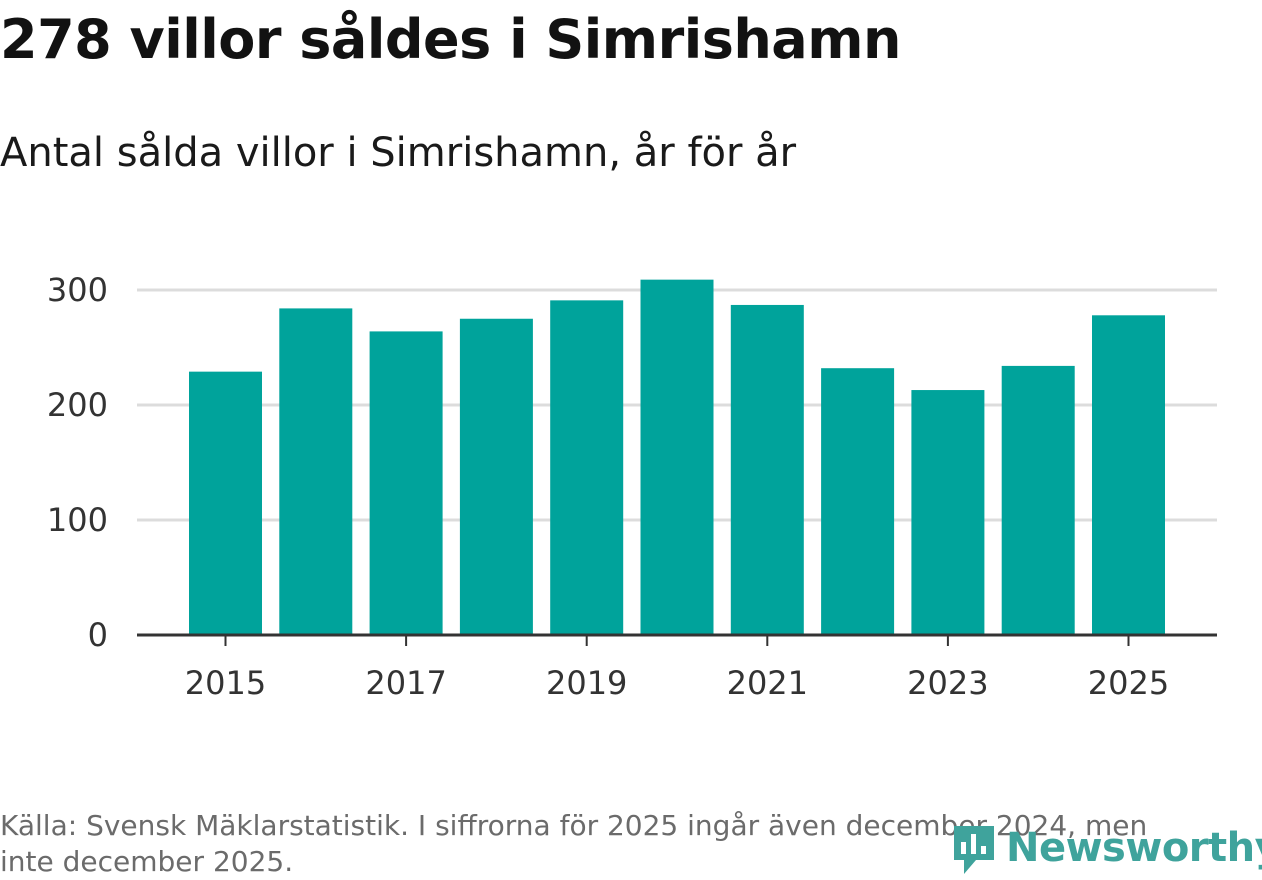 The image size is (1262, 880). Describe the element at coordinates (947, 683) in the screenshot. I see `x-tick-label-2023: 2023` at that location.